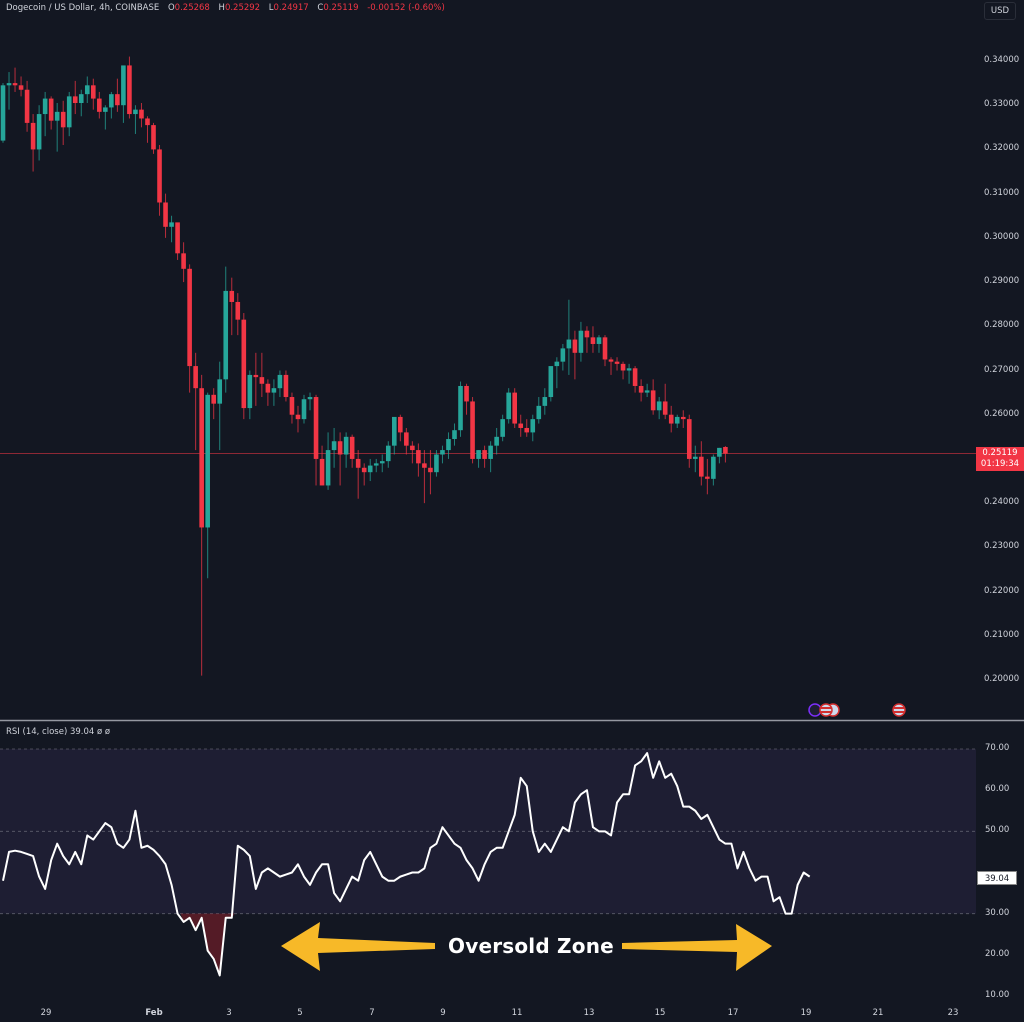 The width and height of the screenshot is (1024, 1022). I want to click on price-axis-label: 0.21000, so click(1002, 634).